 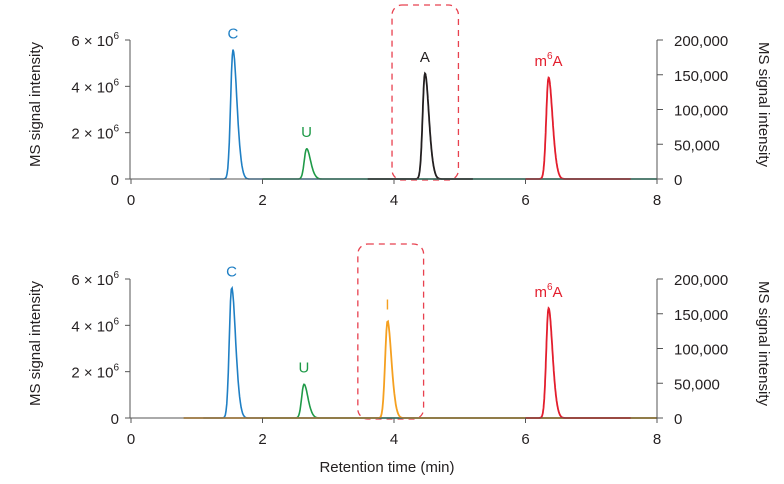 I want to click on peak-label-I-text: I, so click(x=387, y=304).